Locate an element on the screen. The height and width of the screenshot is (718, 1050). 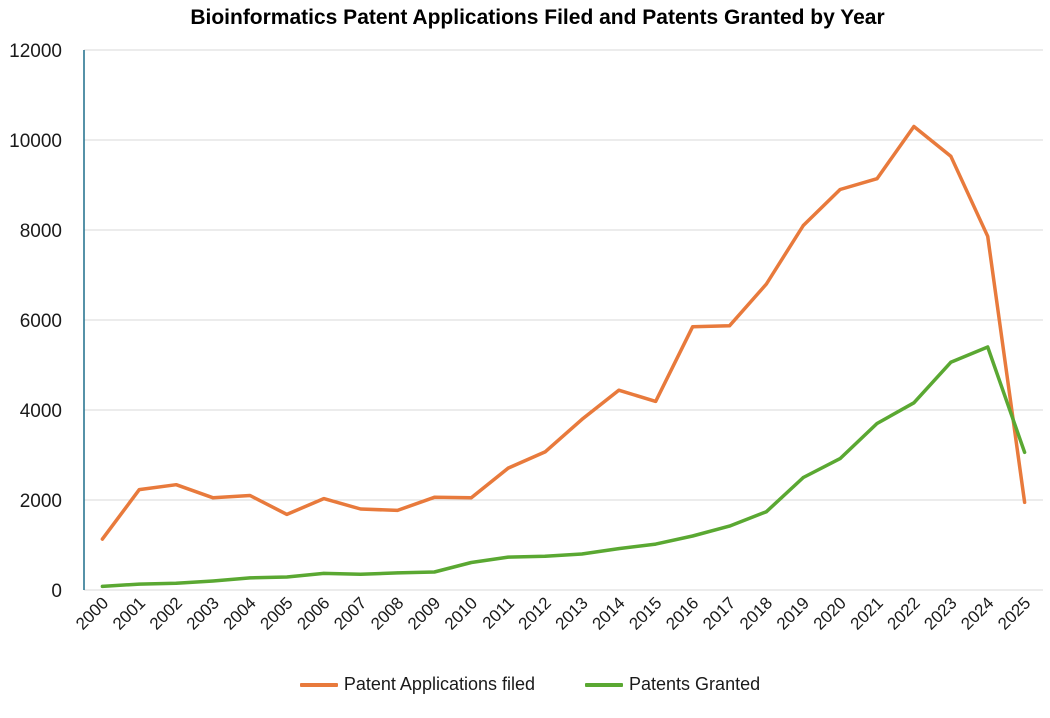
x-tick-label-2024: 2024 is located at coordinates (977, 613).